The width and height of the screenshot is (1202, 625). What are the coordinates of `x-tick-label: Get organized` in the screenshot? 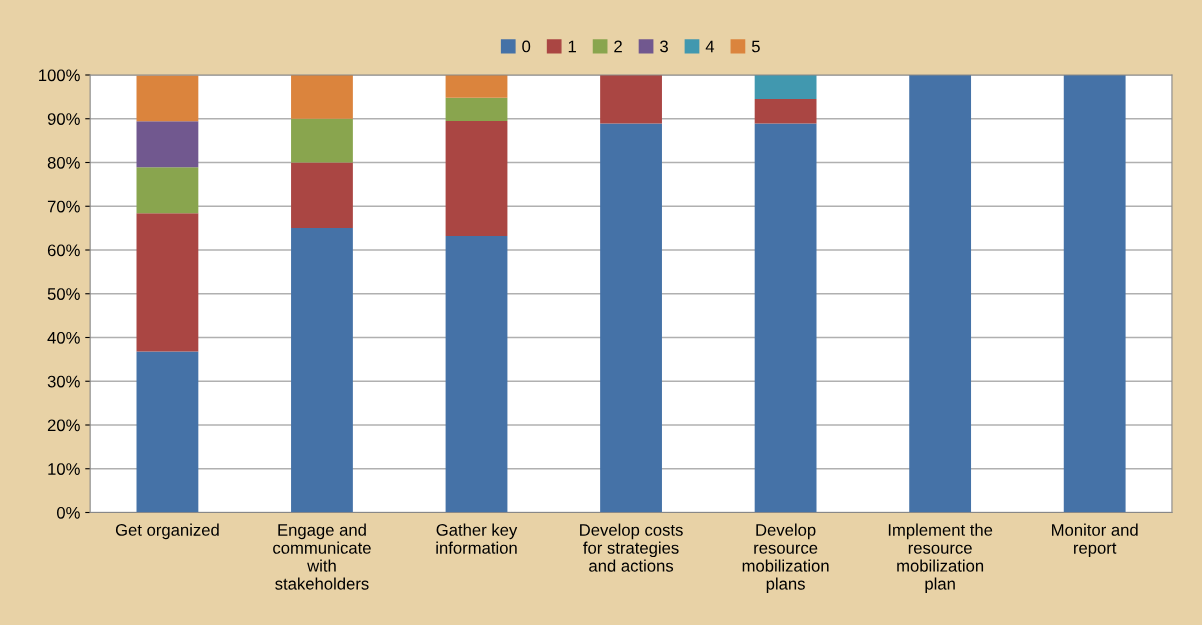 It's located at (167, 531).